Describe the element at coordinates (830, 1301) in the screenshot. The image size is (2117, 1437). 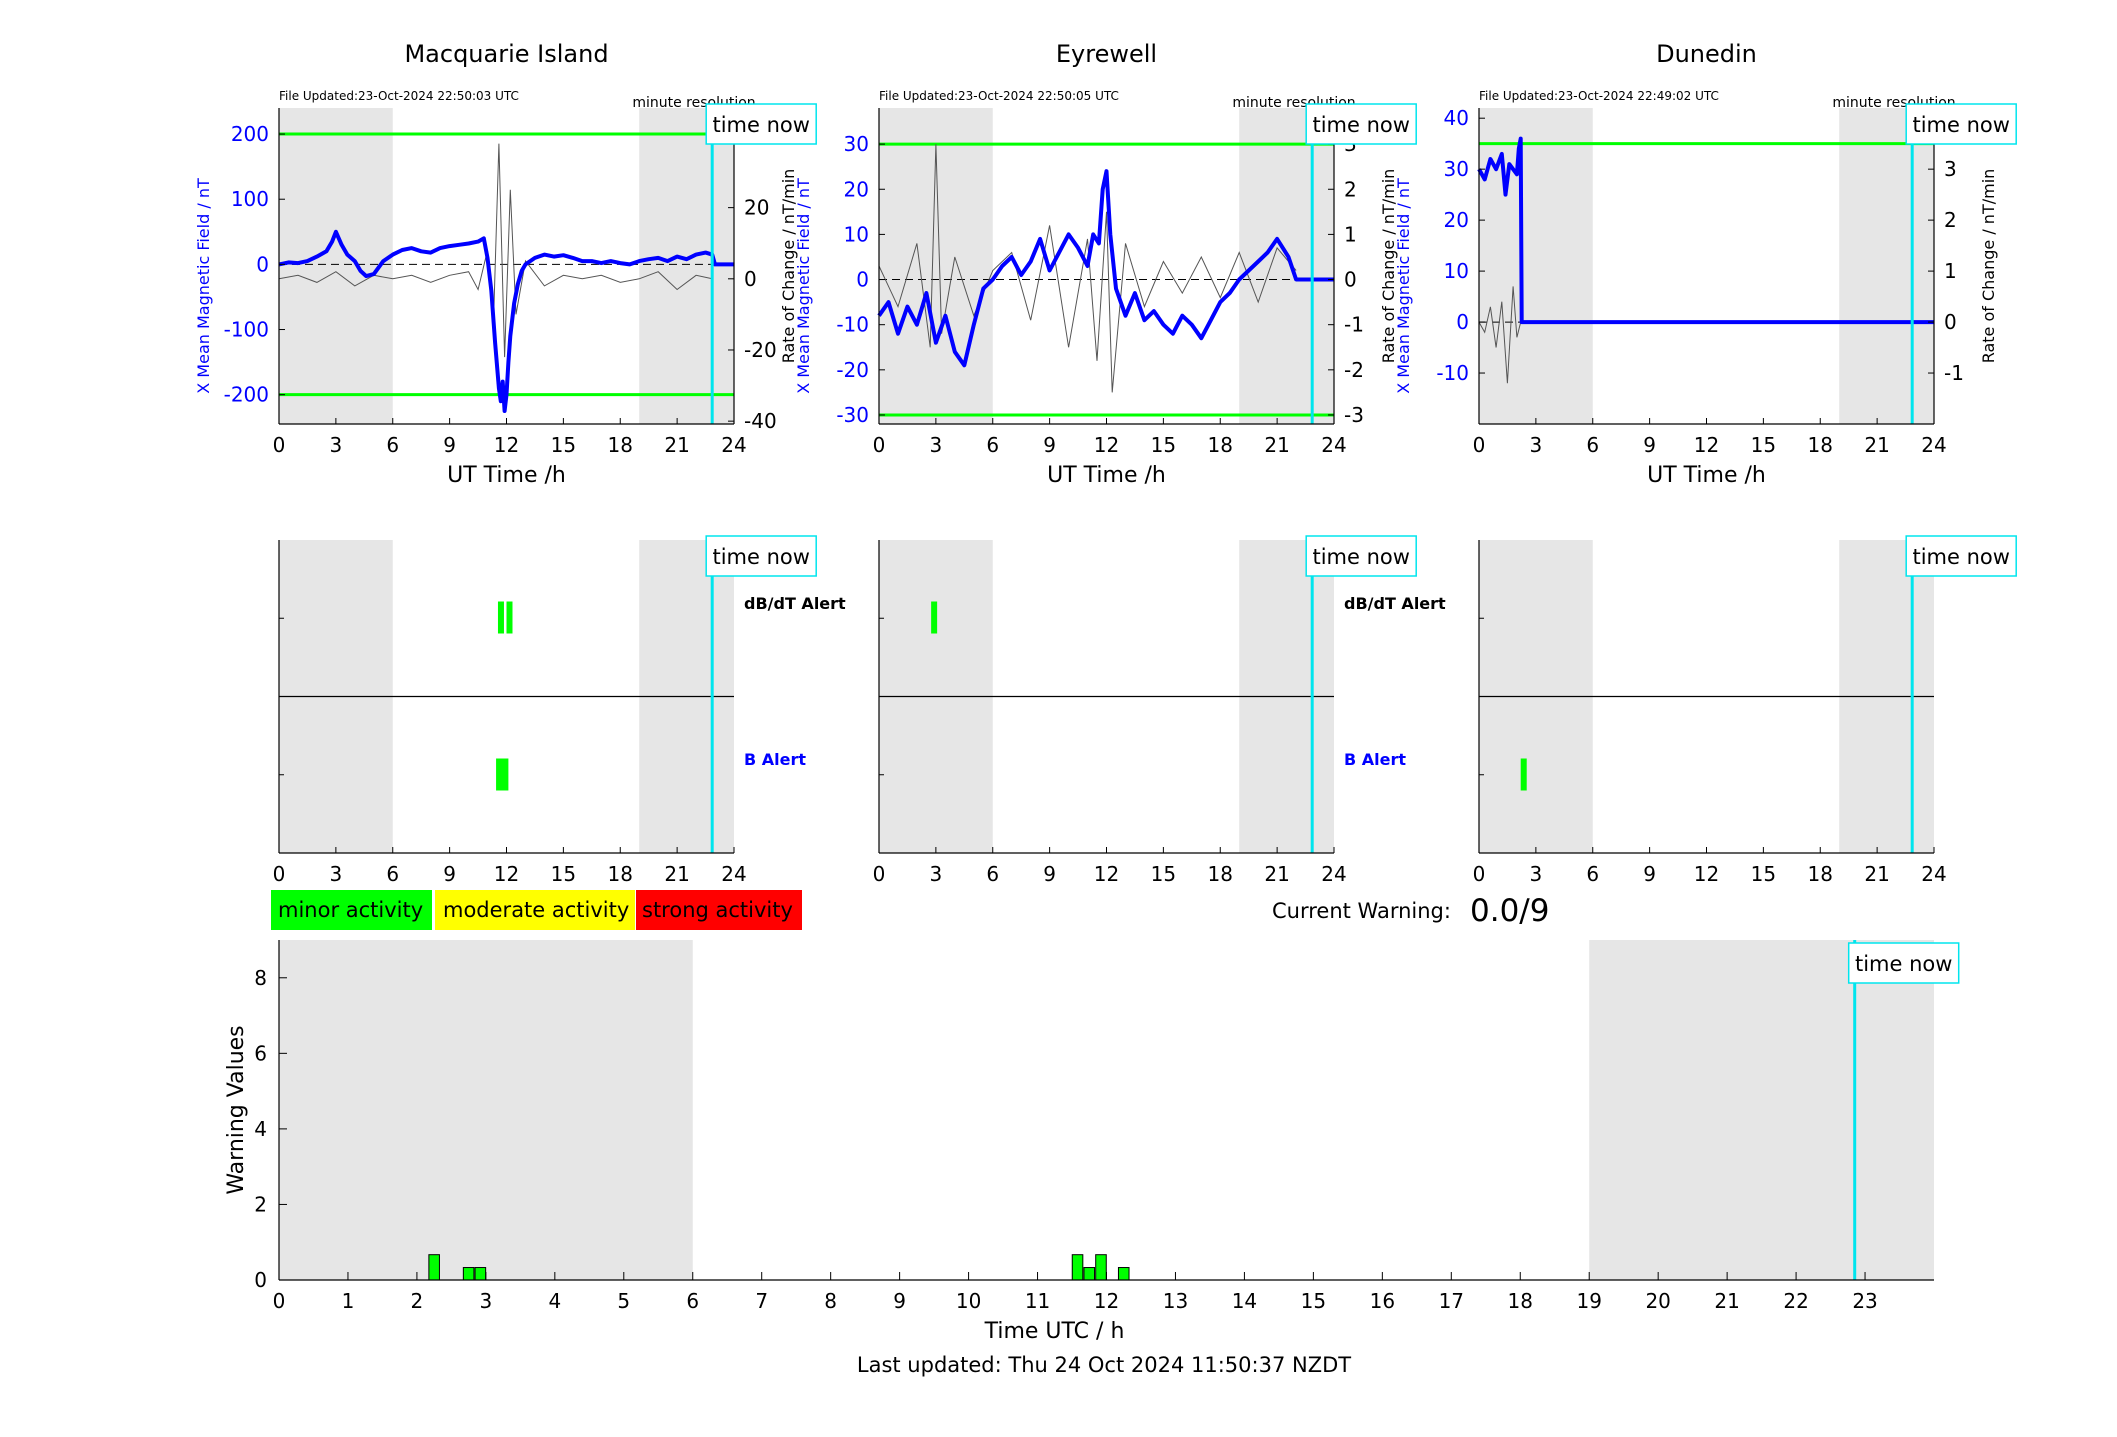
I see `x-tick-label: 8` at that location.